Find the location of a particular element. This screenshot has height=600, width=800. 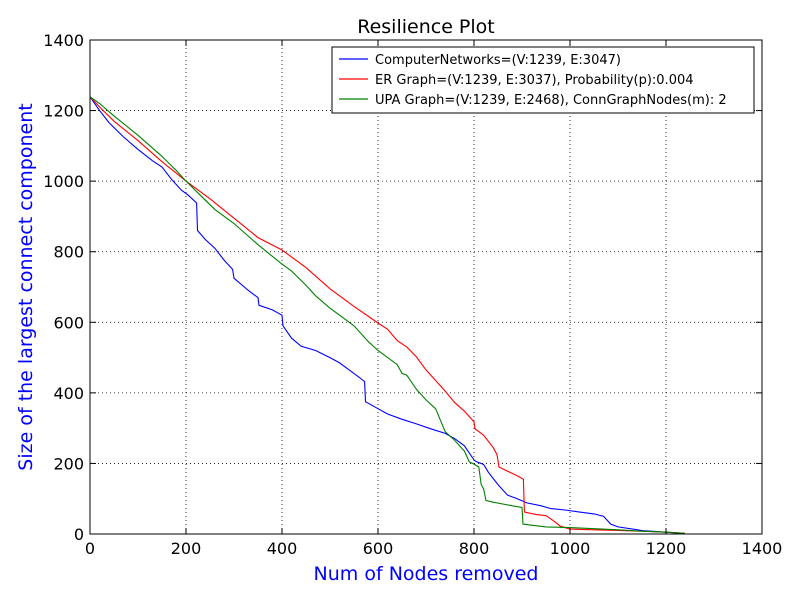

y-axis-label: Size of the largest connect component is located at coordinates (26, 286).